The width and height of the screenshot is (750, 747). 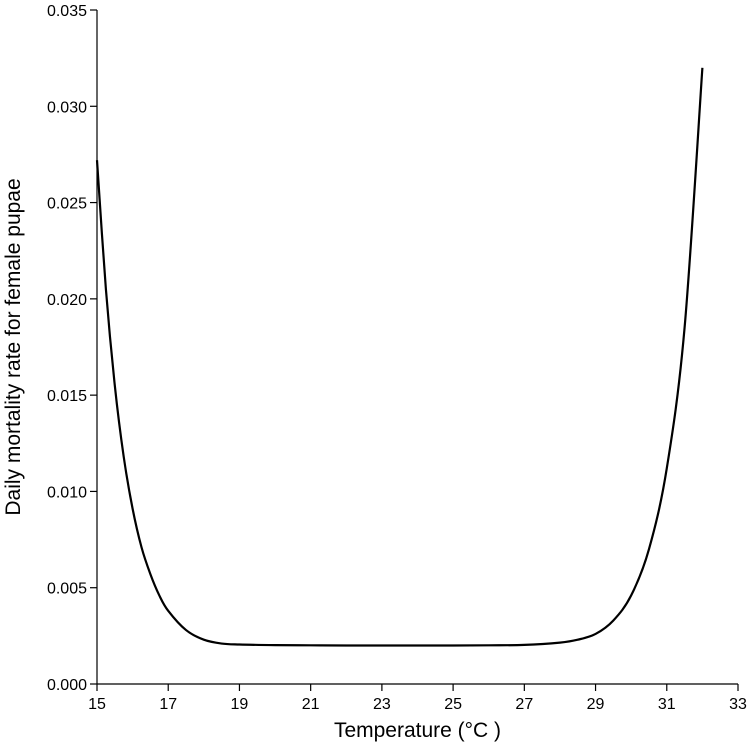 I want to click on x-tick-label: 17, so click(x=168, y=704).